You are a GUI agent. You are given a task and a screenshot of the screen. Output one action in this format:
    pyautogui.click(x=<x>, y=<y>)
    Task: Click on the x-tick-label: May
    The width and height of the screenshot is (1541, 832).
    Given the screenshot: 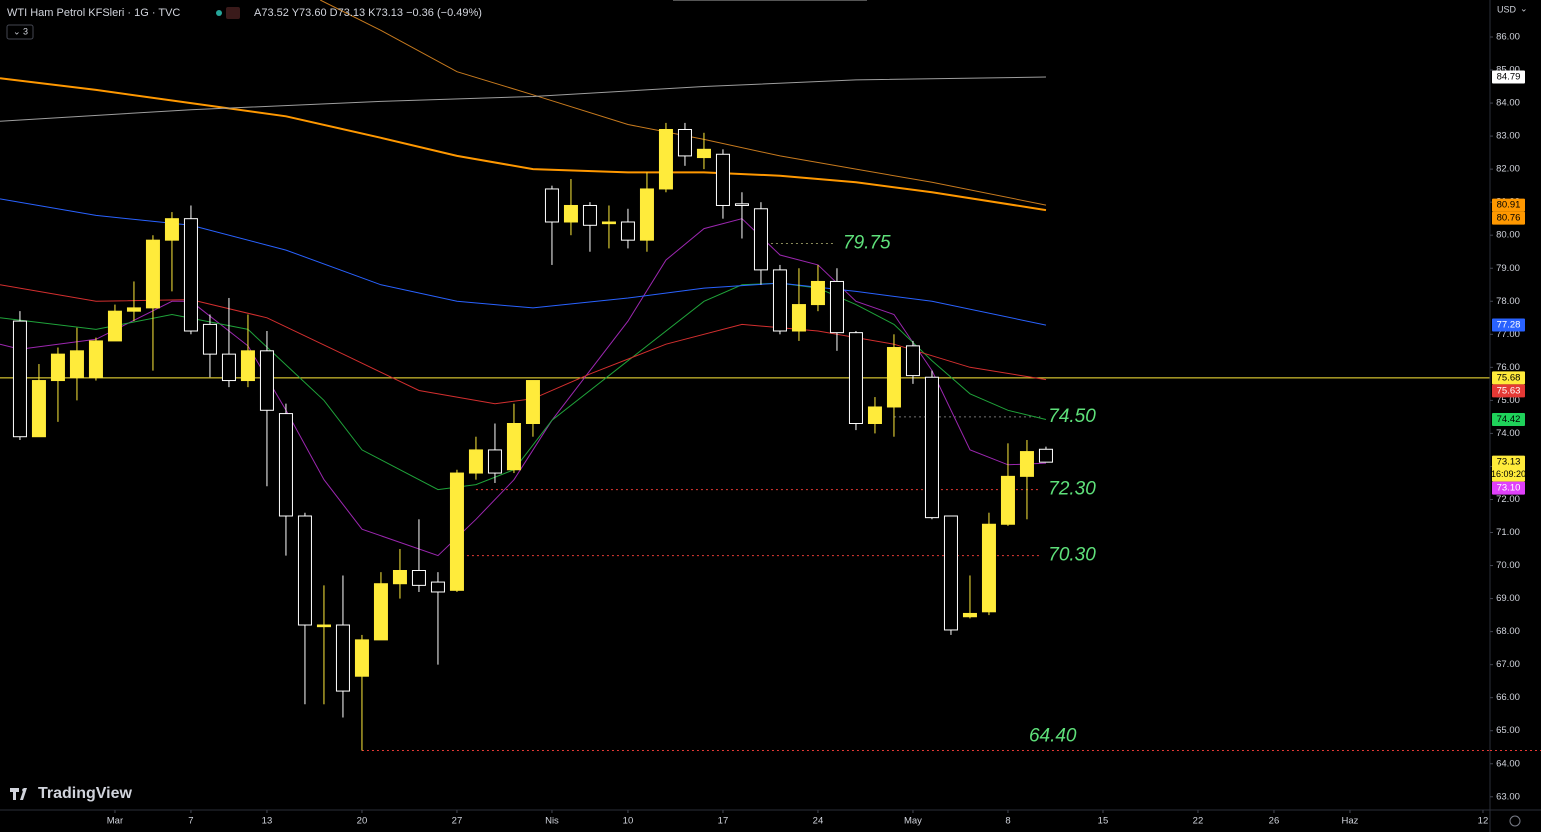 What is the action you would take?
    pyautogui.click(x=913, y=821)
    